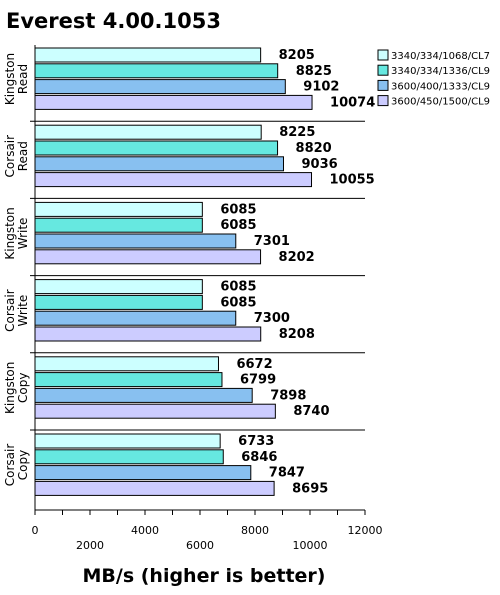 The width and height of the screenshot is (500, 595). Describe the element at coordinates (440, 102) in the screenshot. I see `legend-label: 3600/450/1500/CL9` at that location.